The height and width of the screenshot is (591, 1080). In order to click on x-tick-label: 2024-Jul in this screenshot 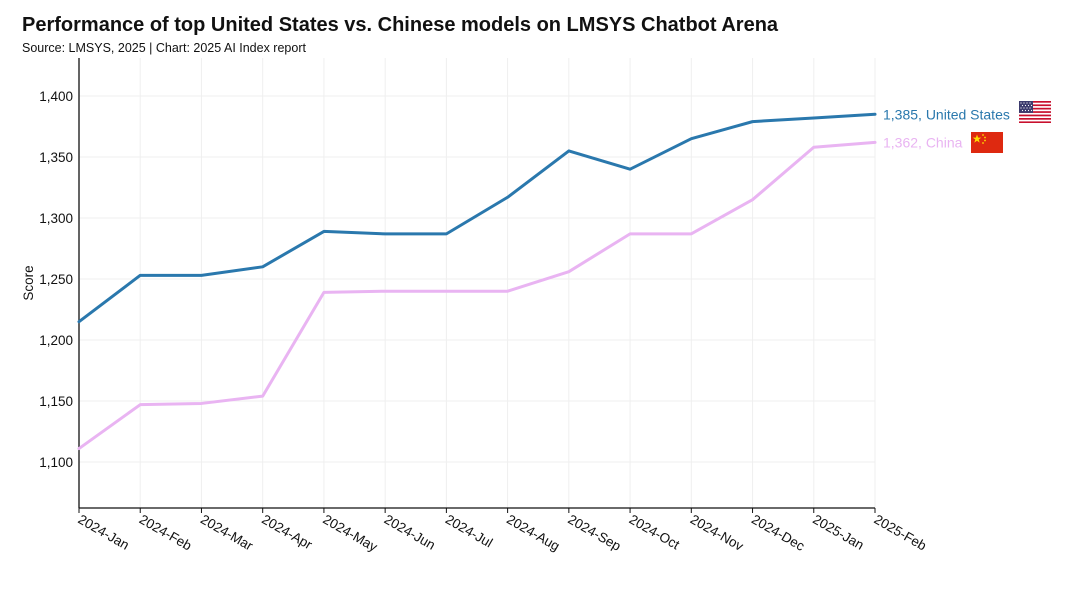, I will do `click(469, 531)`.